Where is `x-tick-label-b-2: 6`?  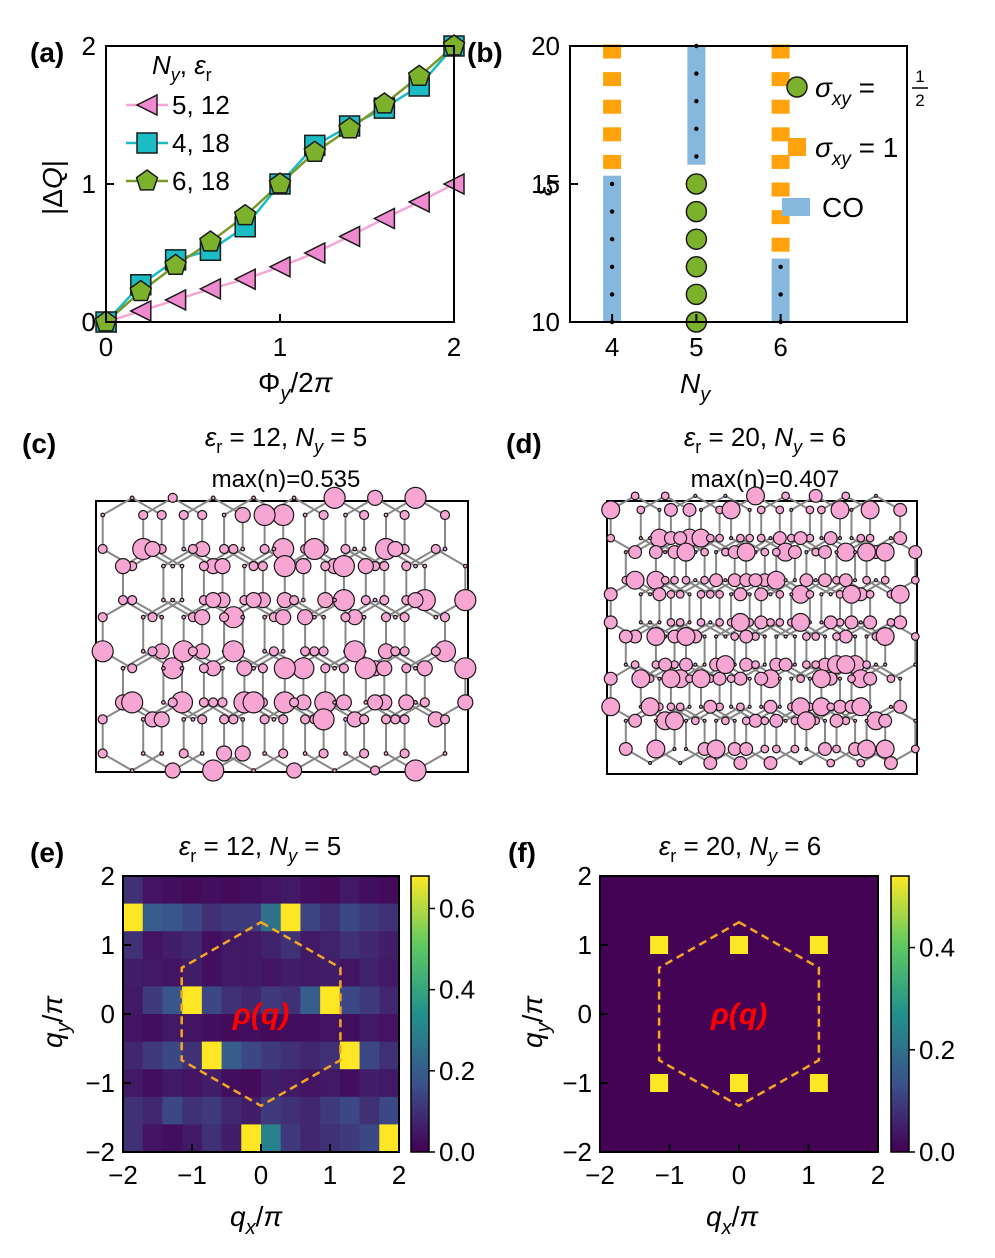
x-tick-label-b-2: 6 is located at coordinates (780, 347).